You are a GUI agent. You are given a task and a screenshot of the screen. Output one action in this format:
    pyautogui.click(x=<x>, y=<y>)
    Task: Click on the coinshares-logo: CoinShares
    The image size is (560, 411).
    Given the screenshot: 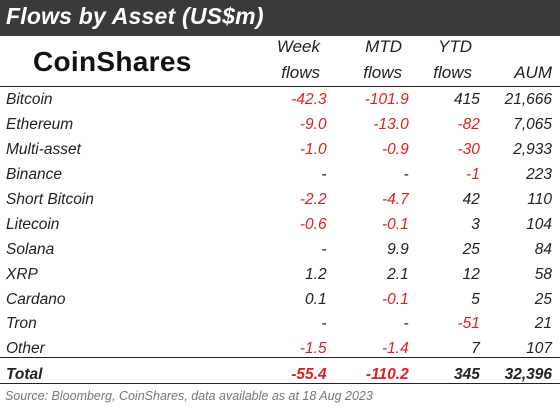 What is the action you would take?
    pyautogui.click(x=112, y=61)
    